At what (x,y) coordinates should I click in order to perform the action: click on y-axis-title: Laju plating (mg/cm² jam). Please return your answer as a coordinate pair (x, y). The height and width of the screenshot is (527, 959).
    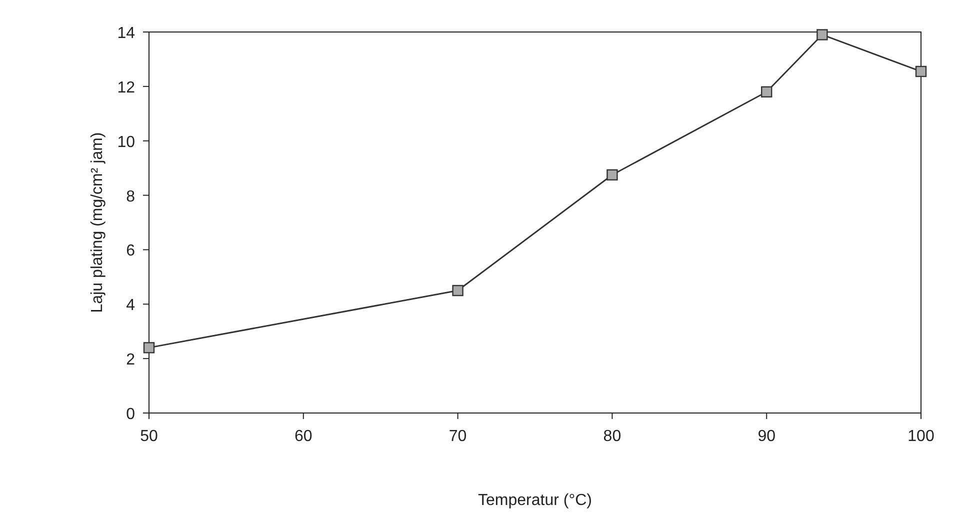
    Looking at the image, I should click on (97, 222).